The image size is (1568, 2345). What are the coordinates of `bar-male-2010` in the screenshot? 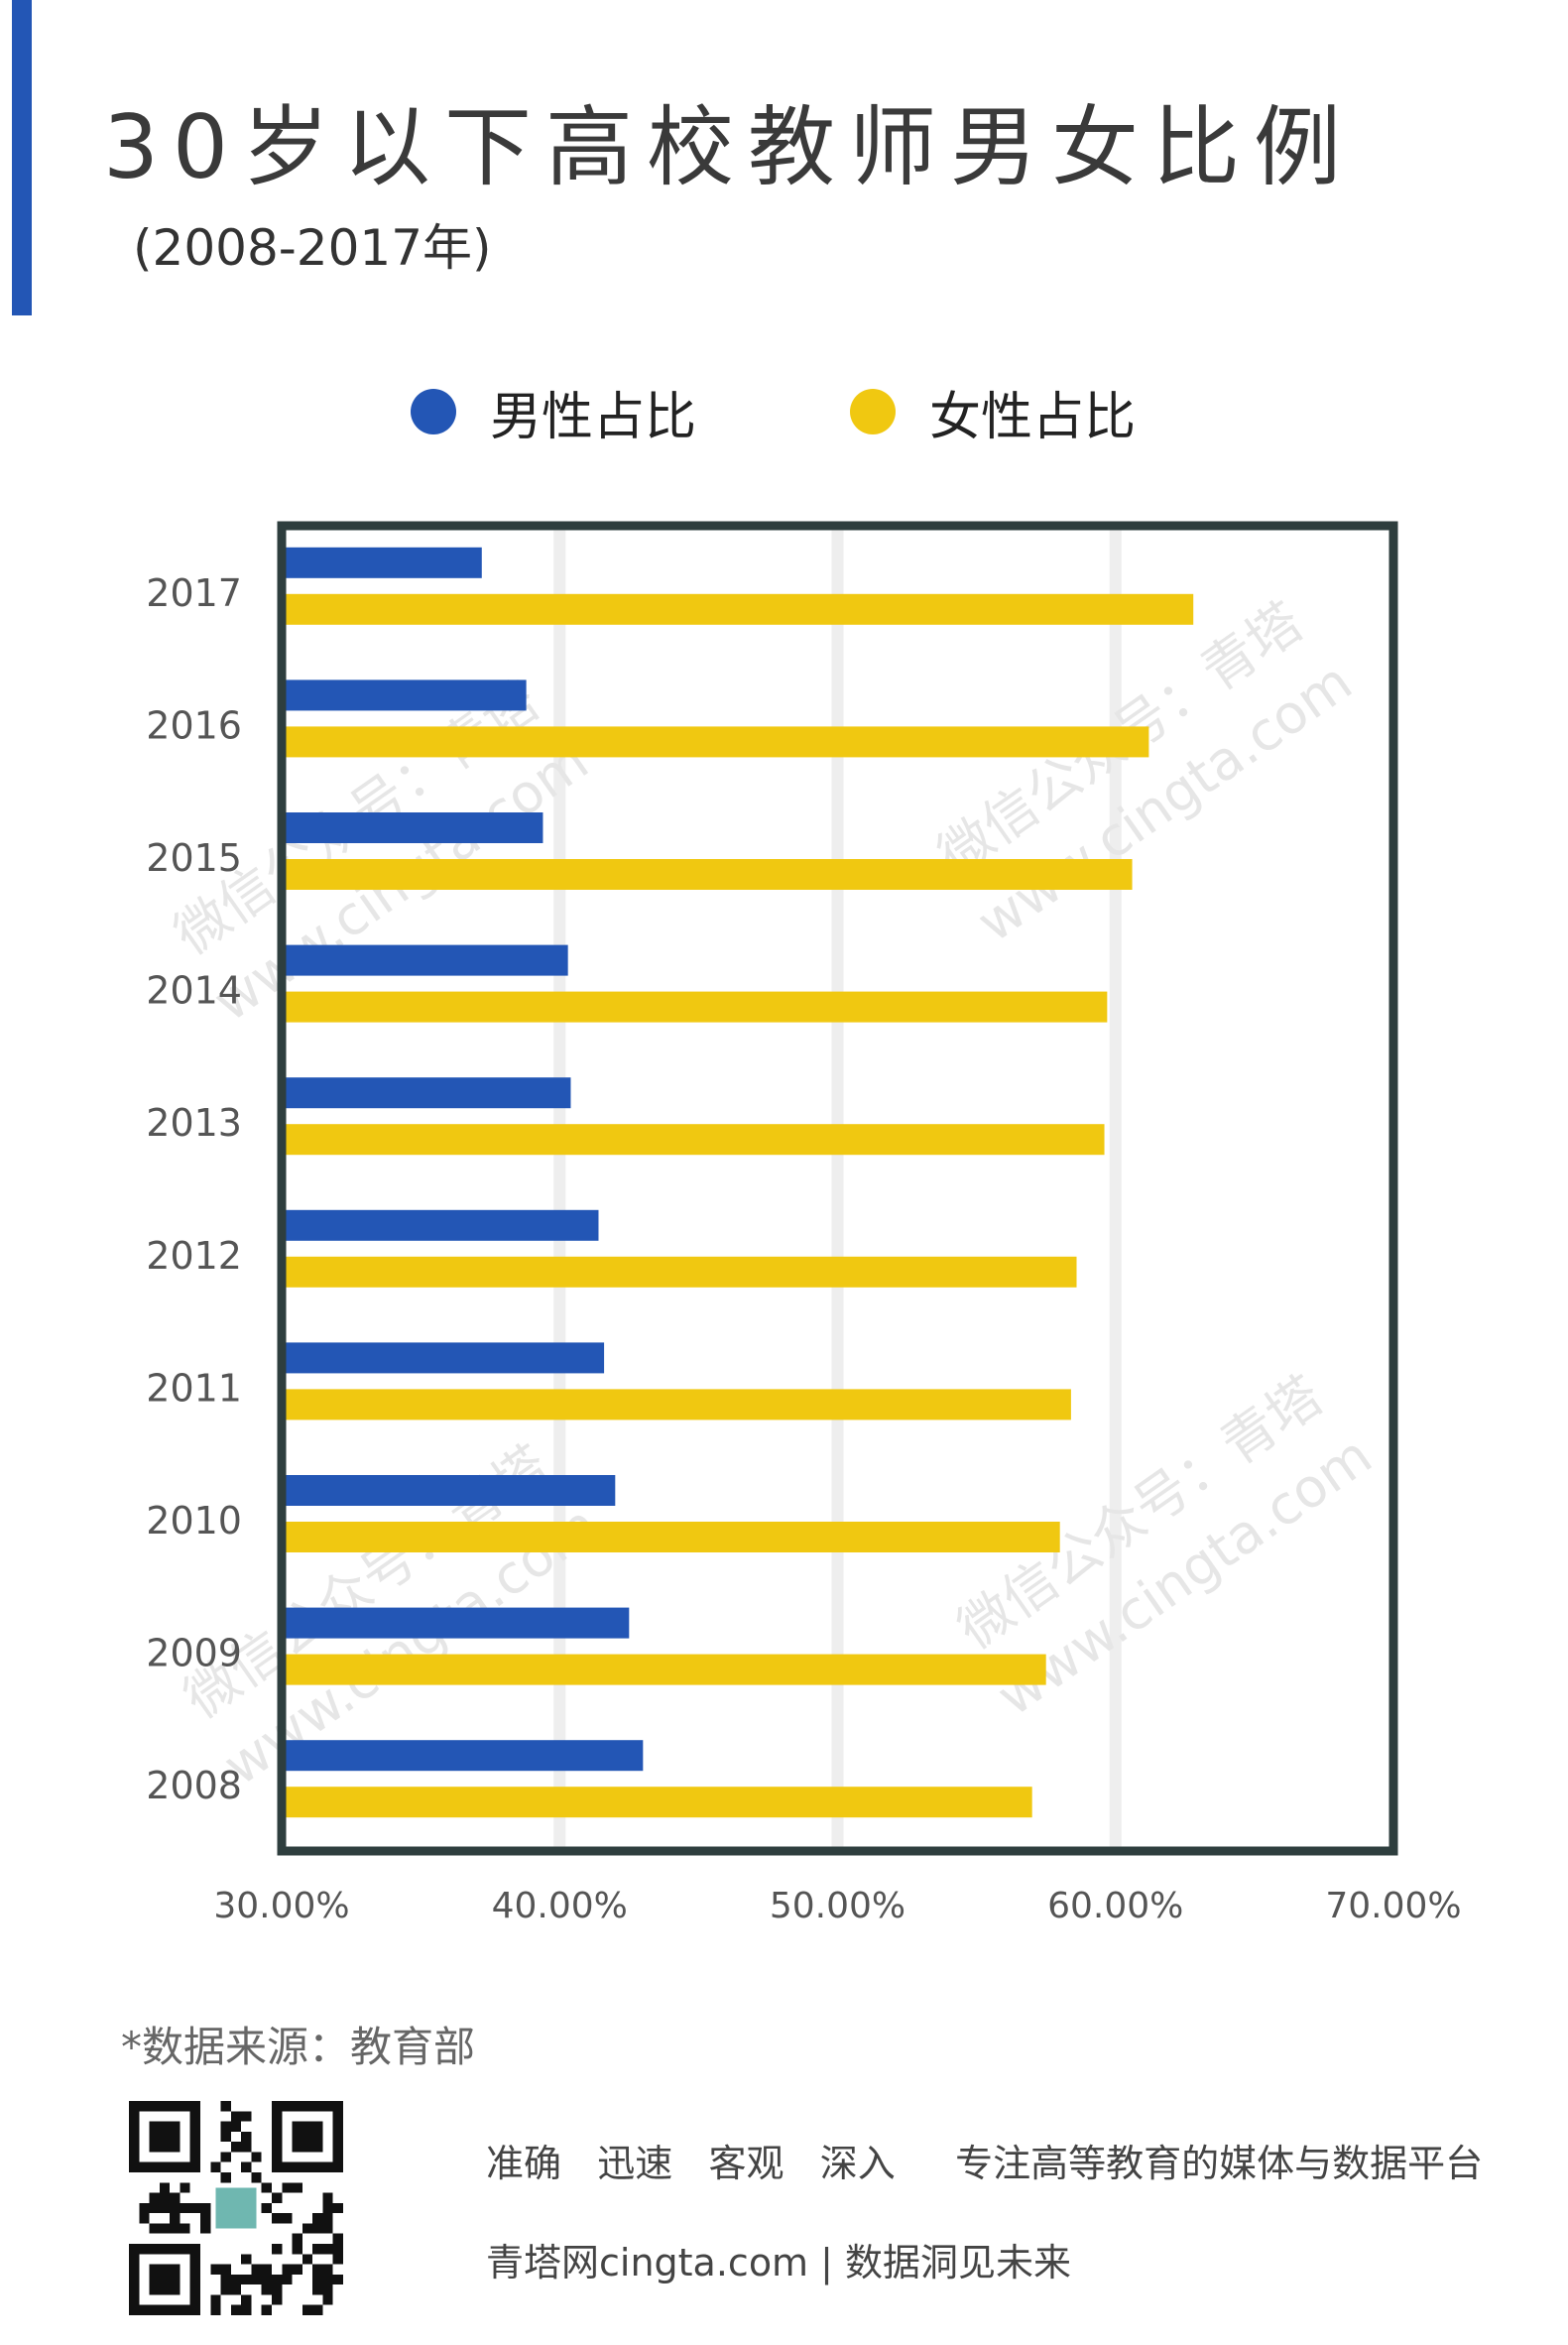 It's located at (449, 1490).